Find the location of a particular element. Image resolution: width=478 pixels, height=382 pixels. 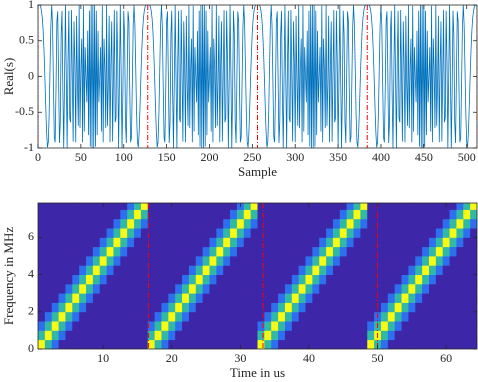

y-tick-label: 2 is located at coordinates (31, 311).